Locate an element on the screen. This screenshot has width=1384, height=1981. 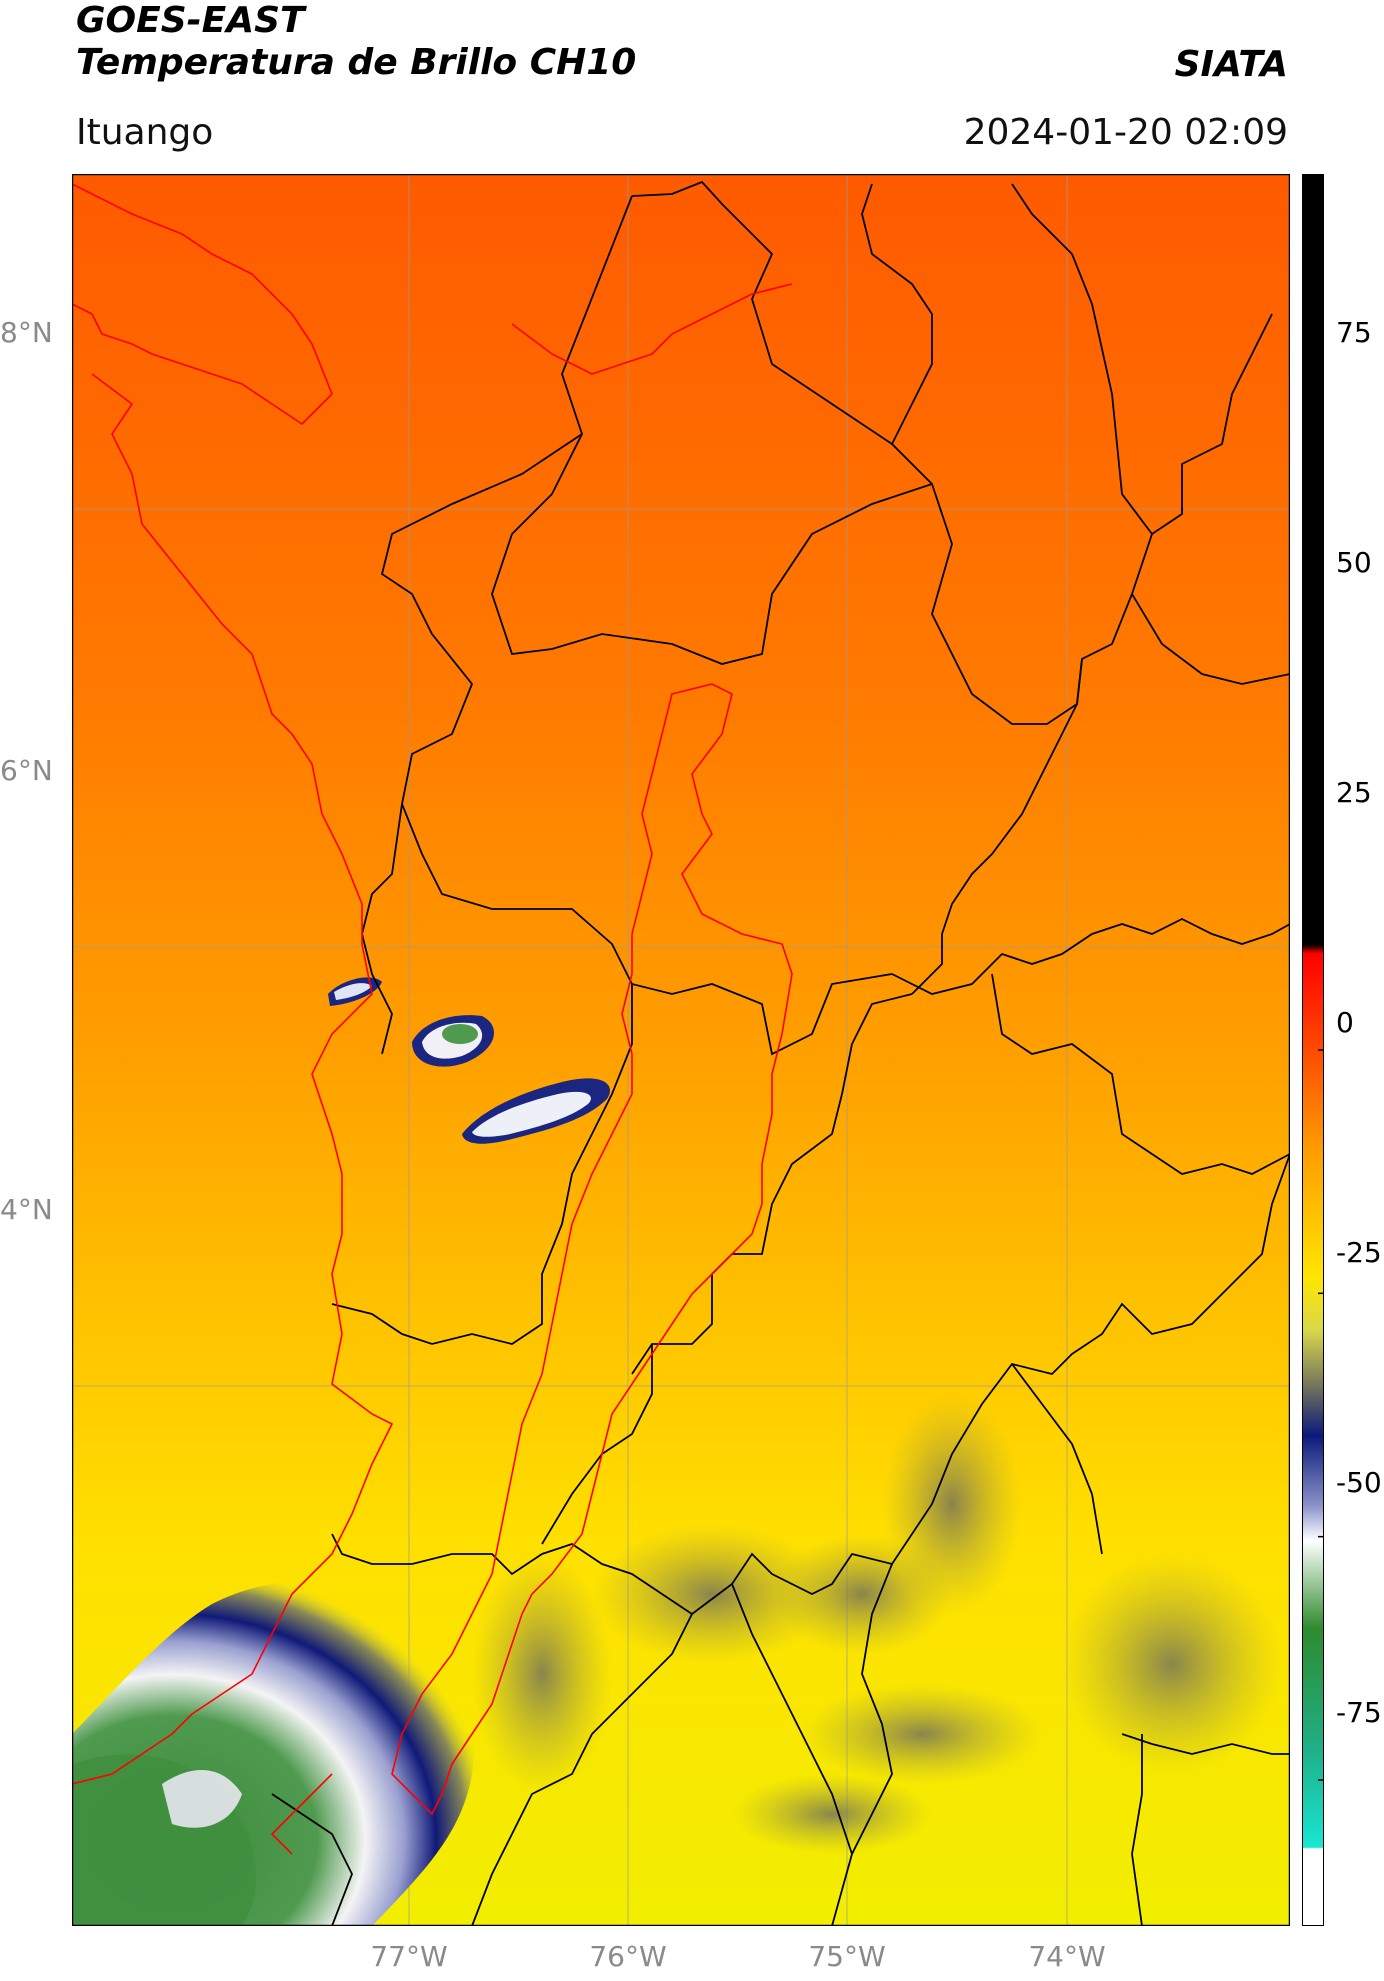
storm-cells is located at coordinates (469, 1060).